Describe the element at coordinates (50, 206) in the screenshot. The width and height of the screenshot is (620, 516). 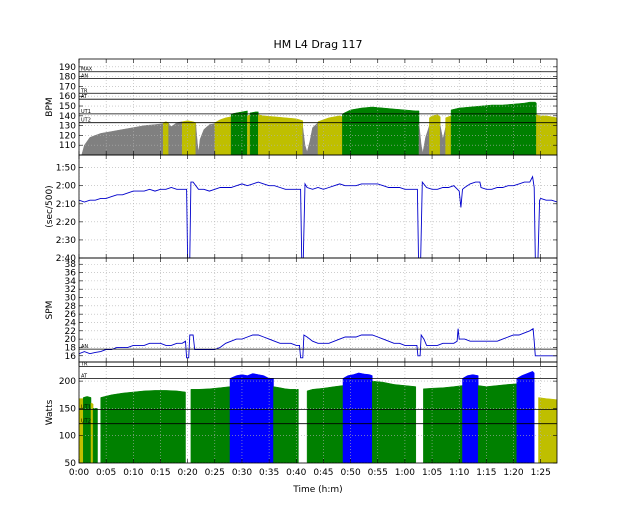
I see `y-axis-label-pace: (sec/500)` at that location.